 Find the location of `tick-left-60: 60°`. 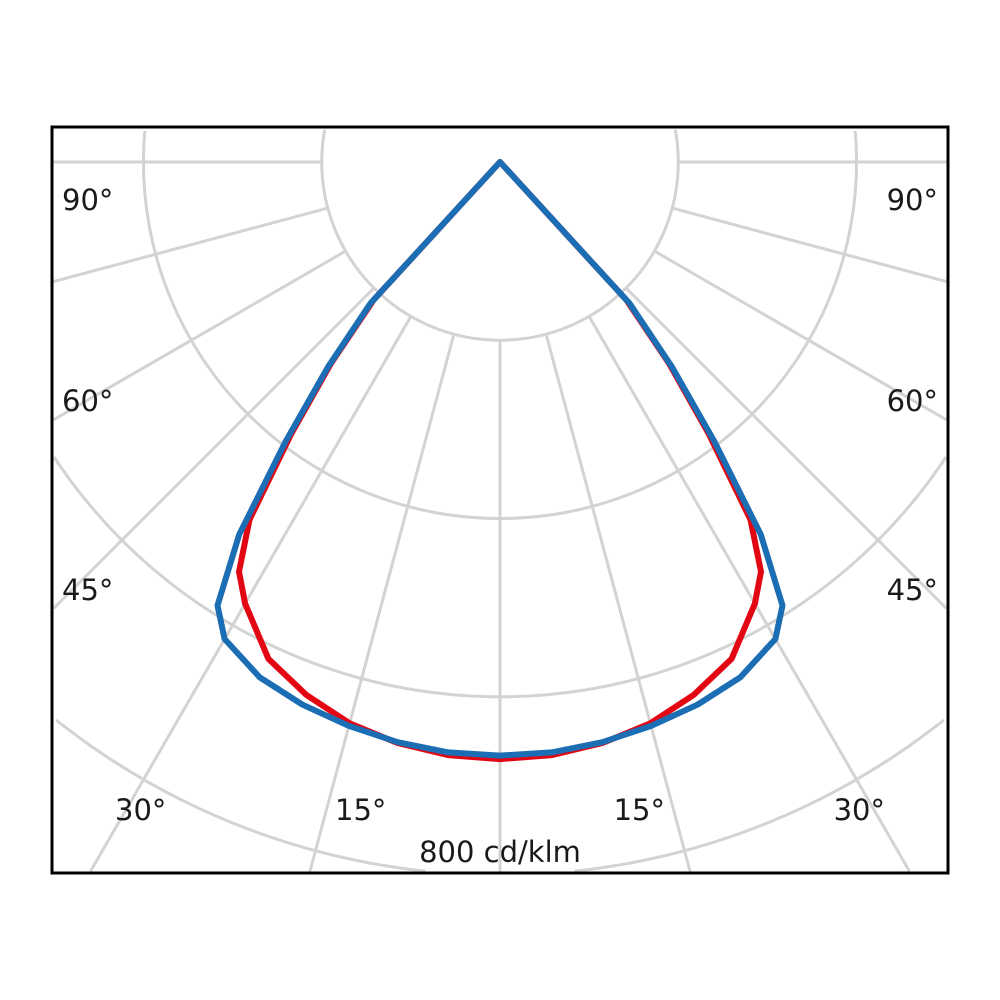

tick-left-60: 60° is located at coordinates (87, 401).